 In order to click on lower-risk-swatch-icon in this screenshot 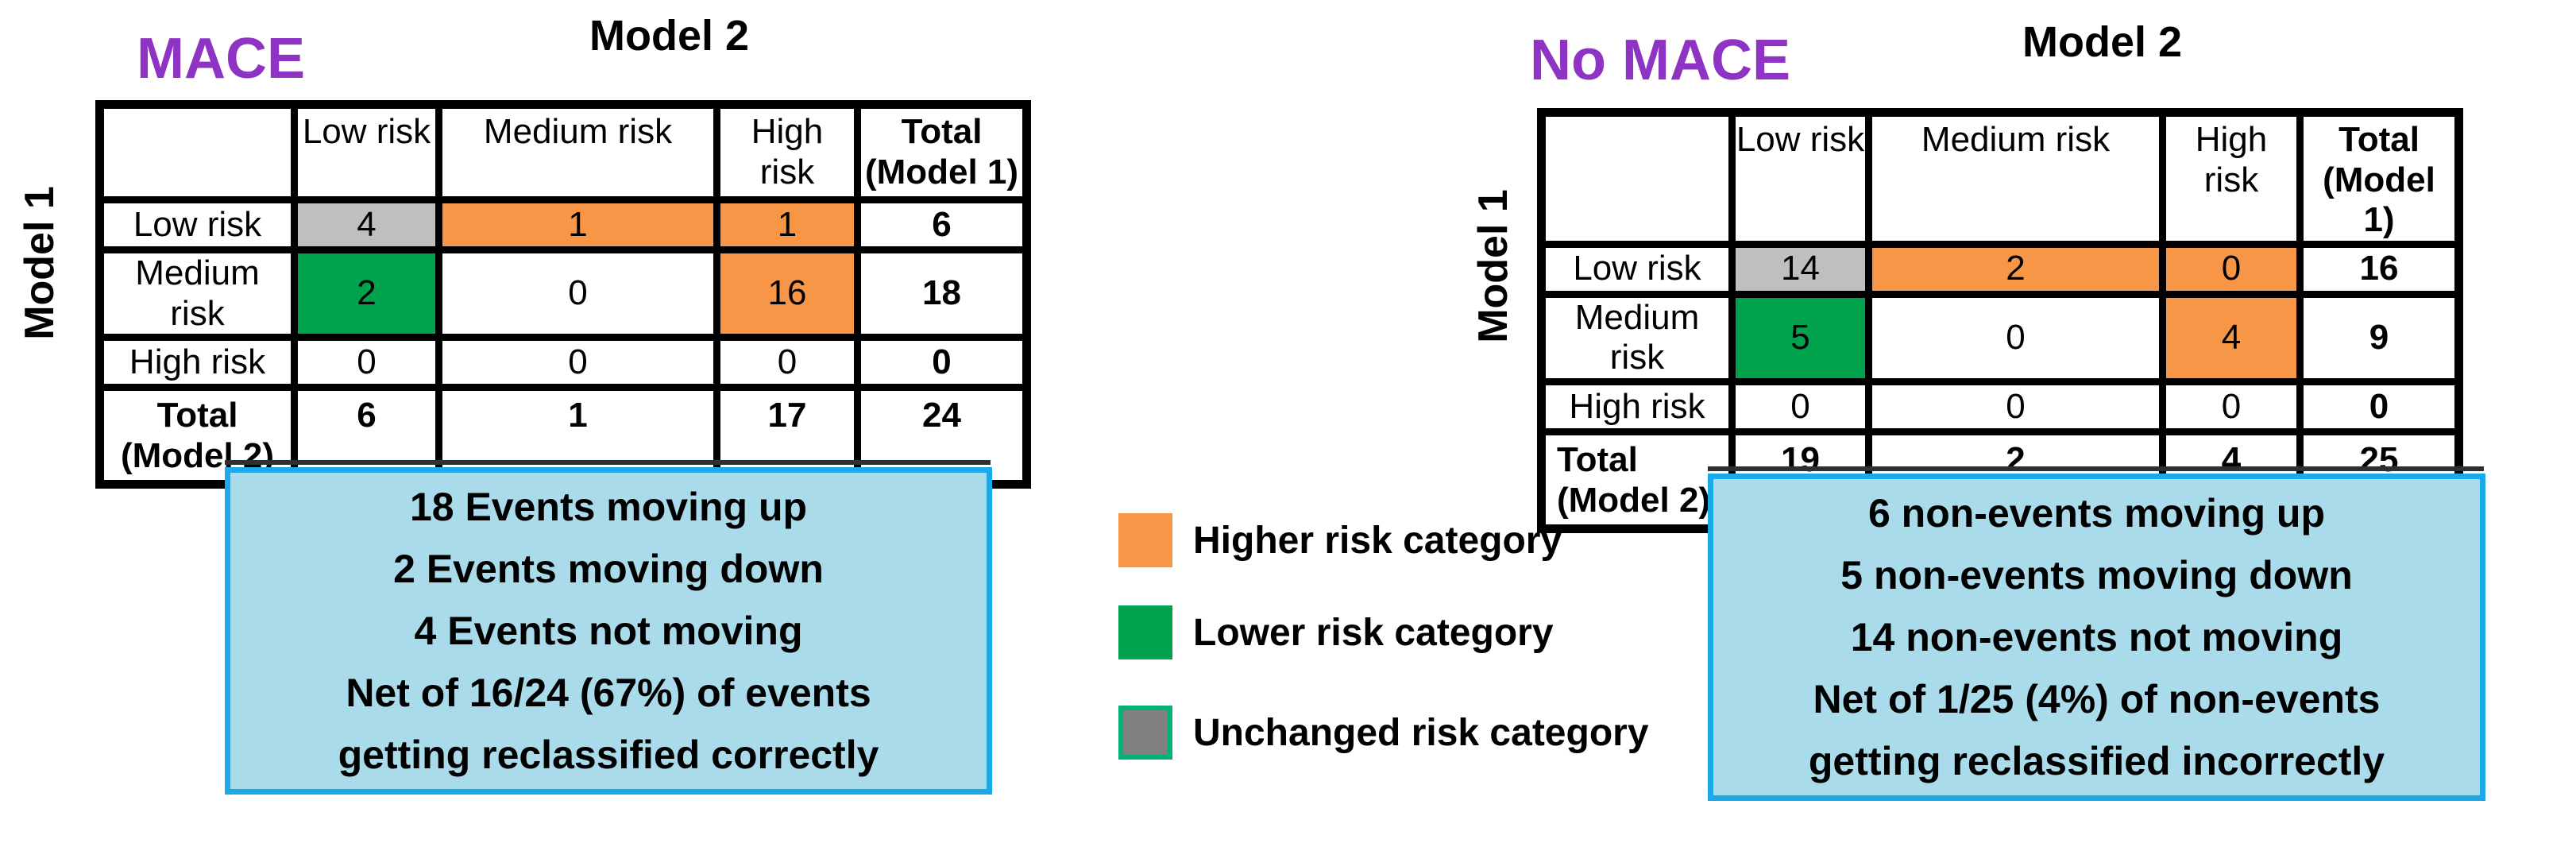, I will do `click(1145, 632)`.